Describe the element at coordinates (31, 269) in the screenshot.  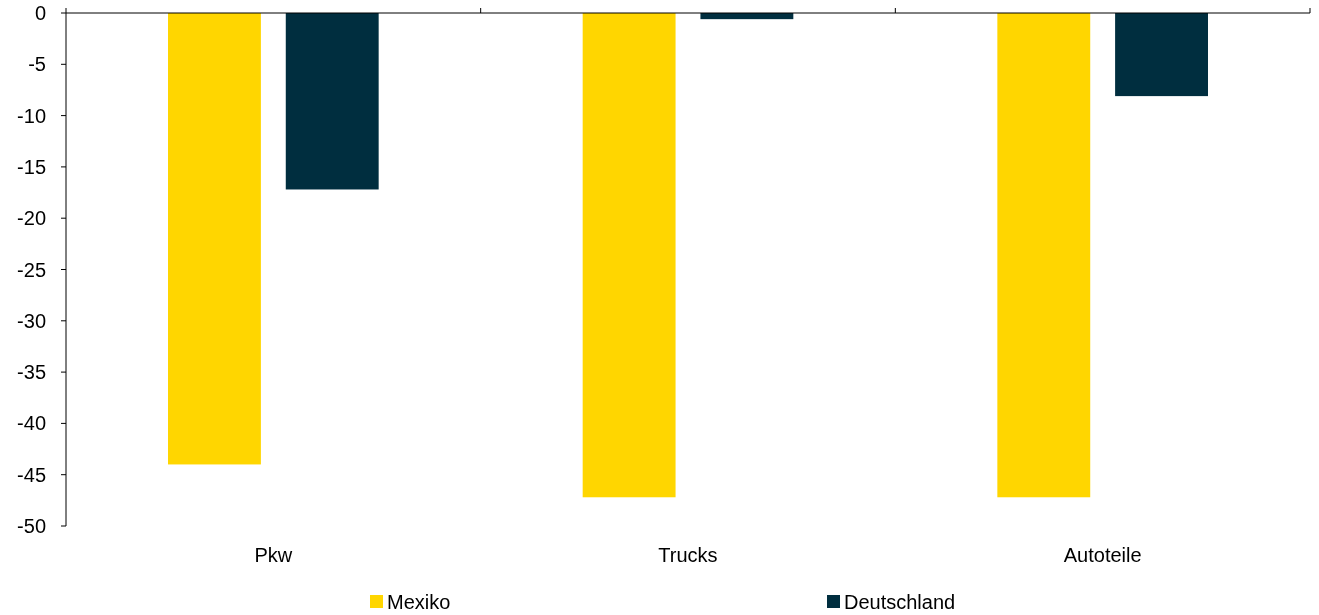
I see `y-tick-label: -25` at that location.